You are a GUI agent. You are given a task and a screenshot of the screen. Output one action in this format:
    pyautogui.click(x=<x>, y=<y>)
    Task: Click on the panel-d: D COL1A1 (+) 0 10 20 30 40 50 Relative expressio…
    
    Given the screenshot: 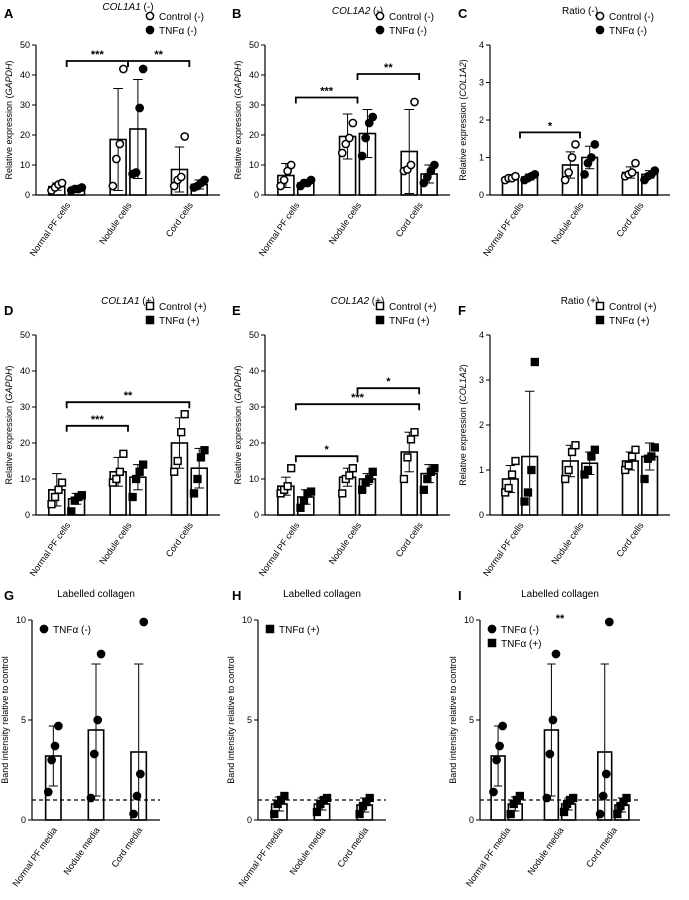 What is the action you would take?
    pyautogui.click(x=112, y=437)
    